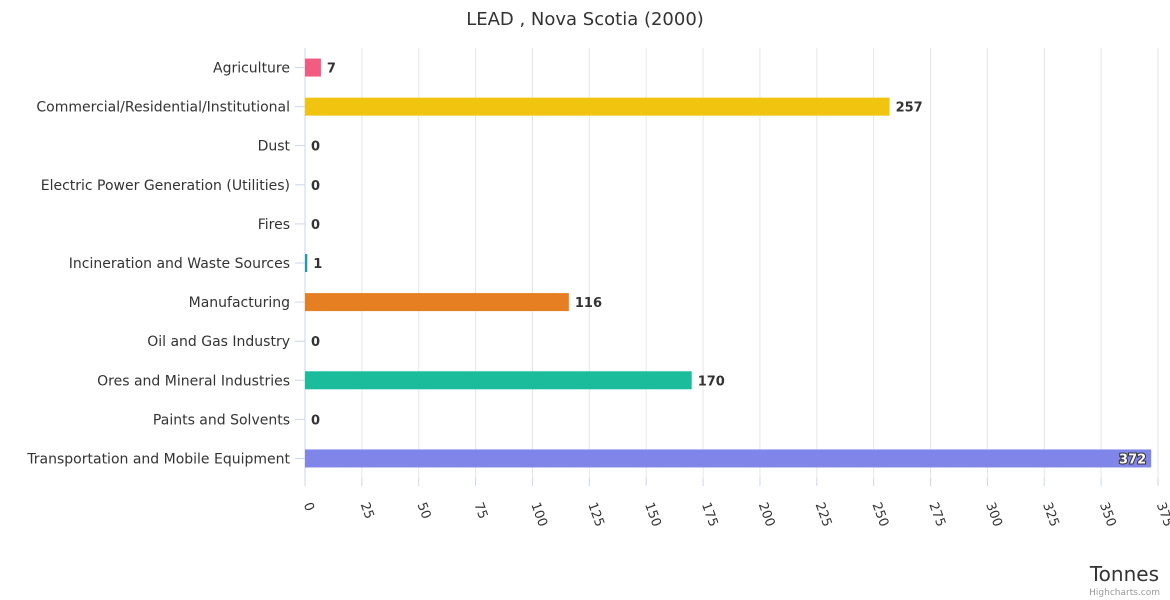 Image resolution: width=1170 pixels, height=600 pixels. What do you see at coordinates (308, 506) in the screenshot?
I see `x-tick-label: 0` at bounding box center [308, 506].